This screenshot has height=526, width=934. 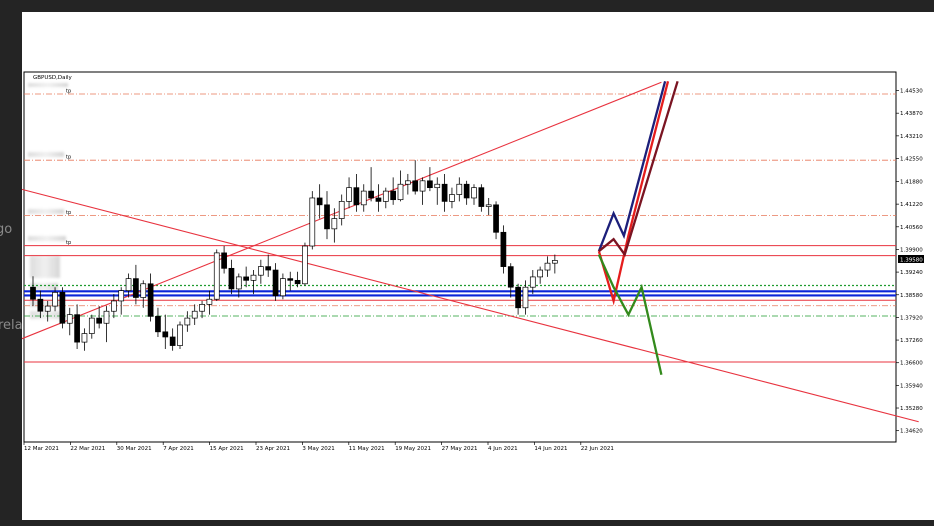 What do you see at coordinates (911, 386) in the screenshot?
I see `price-tick-label: 1.35940` at bounding box center [911, 386].